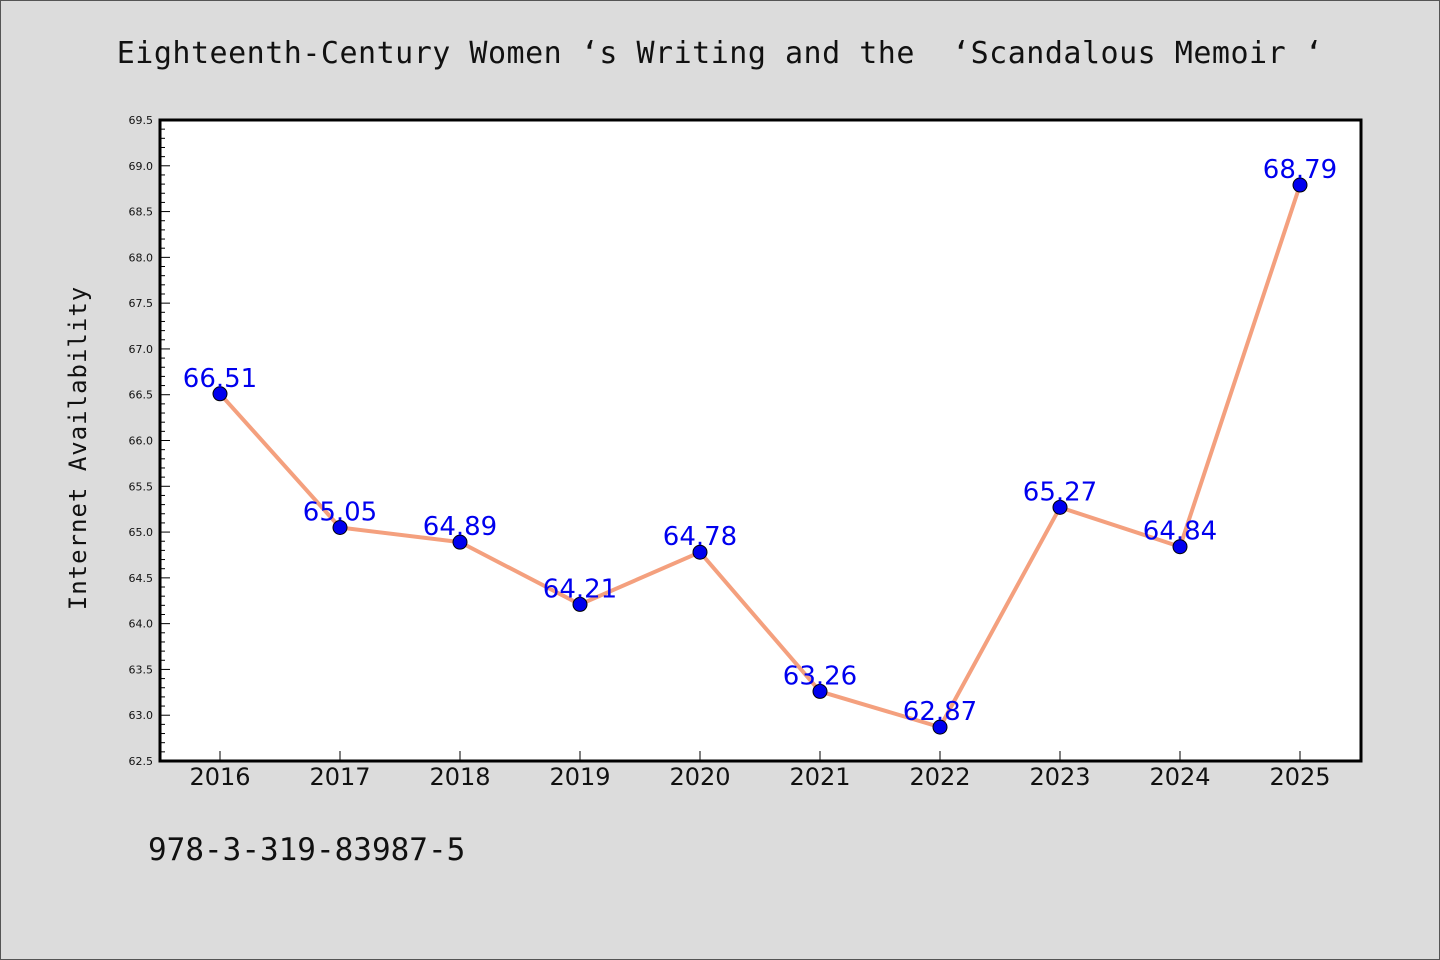  What do you see at coordinates (1180, 532) in the screenshot?
I see `data-label: 64.84` at bounding box center [1180, 532].